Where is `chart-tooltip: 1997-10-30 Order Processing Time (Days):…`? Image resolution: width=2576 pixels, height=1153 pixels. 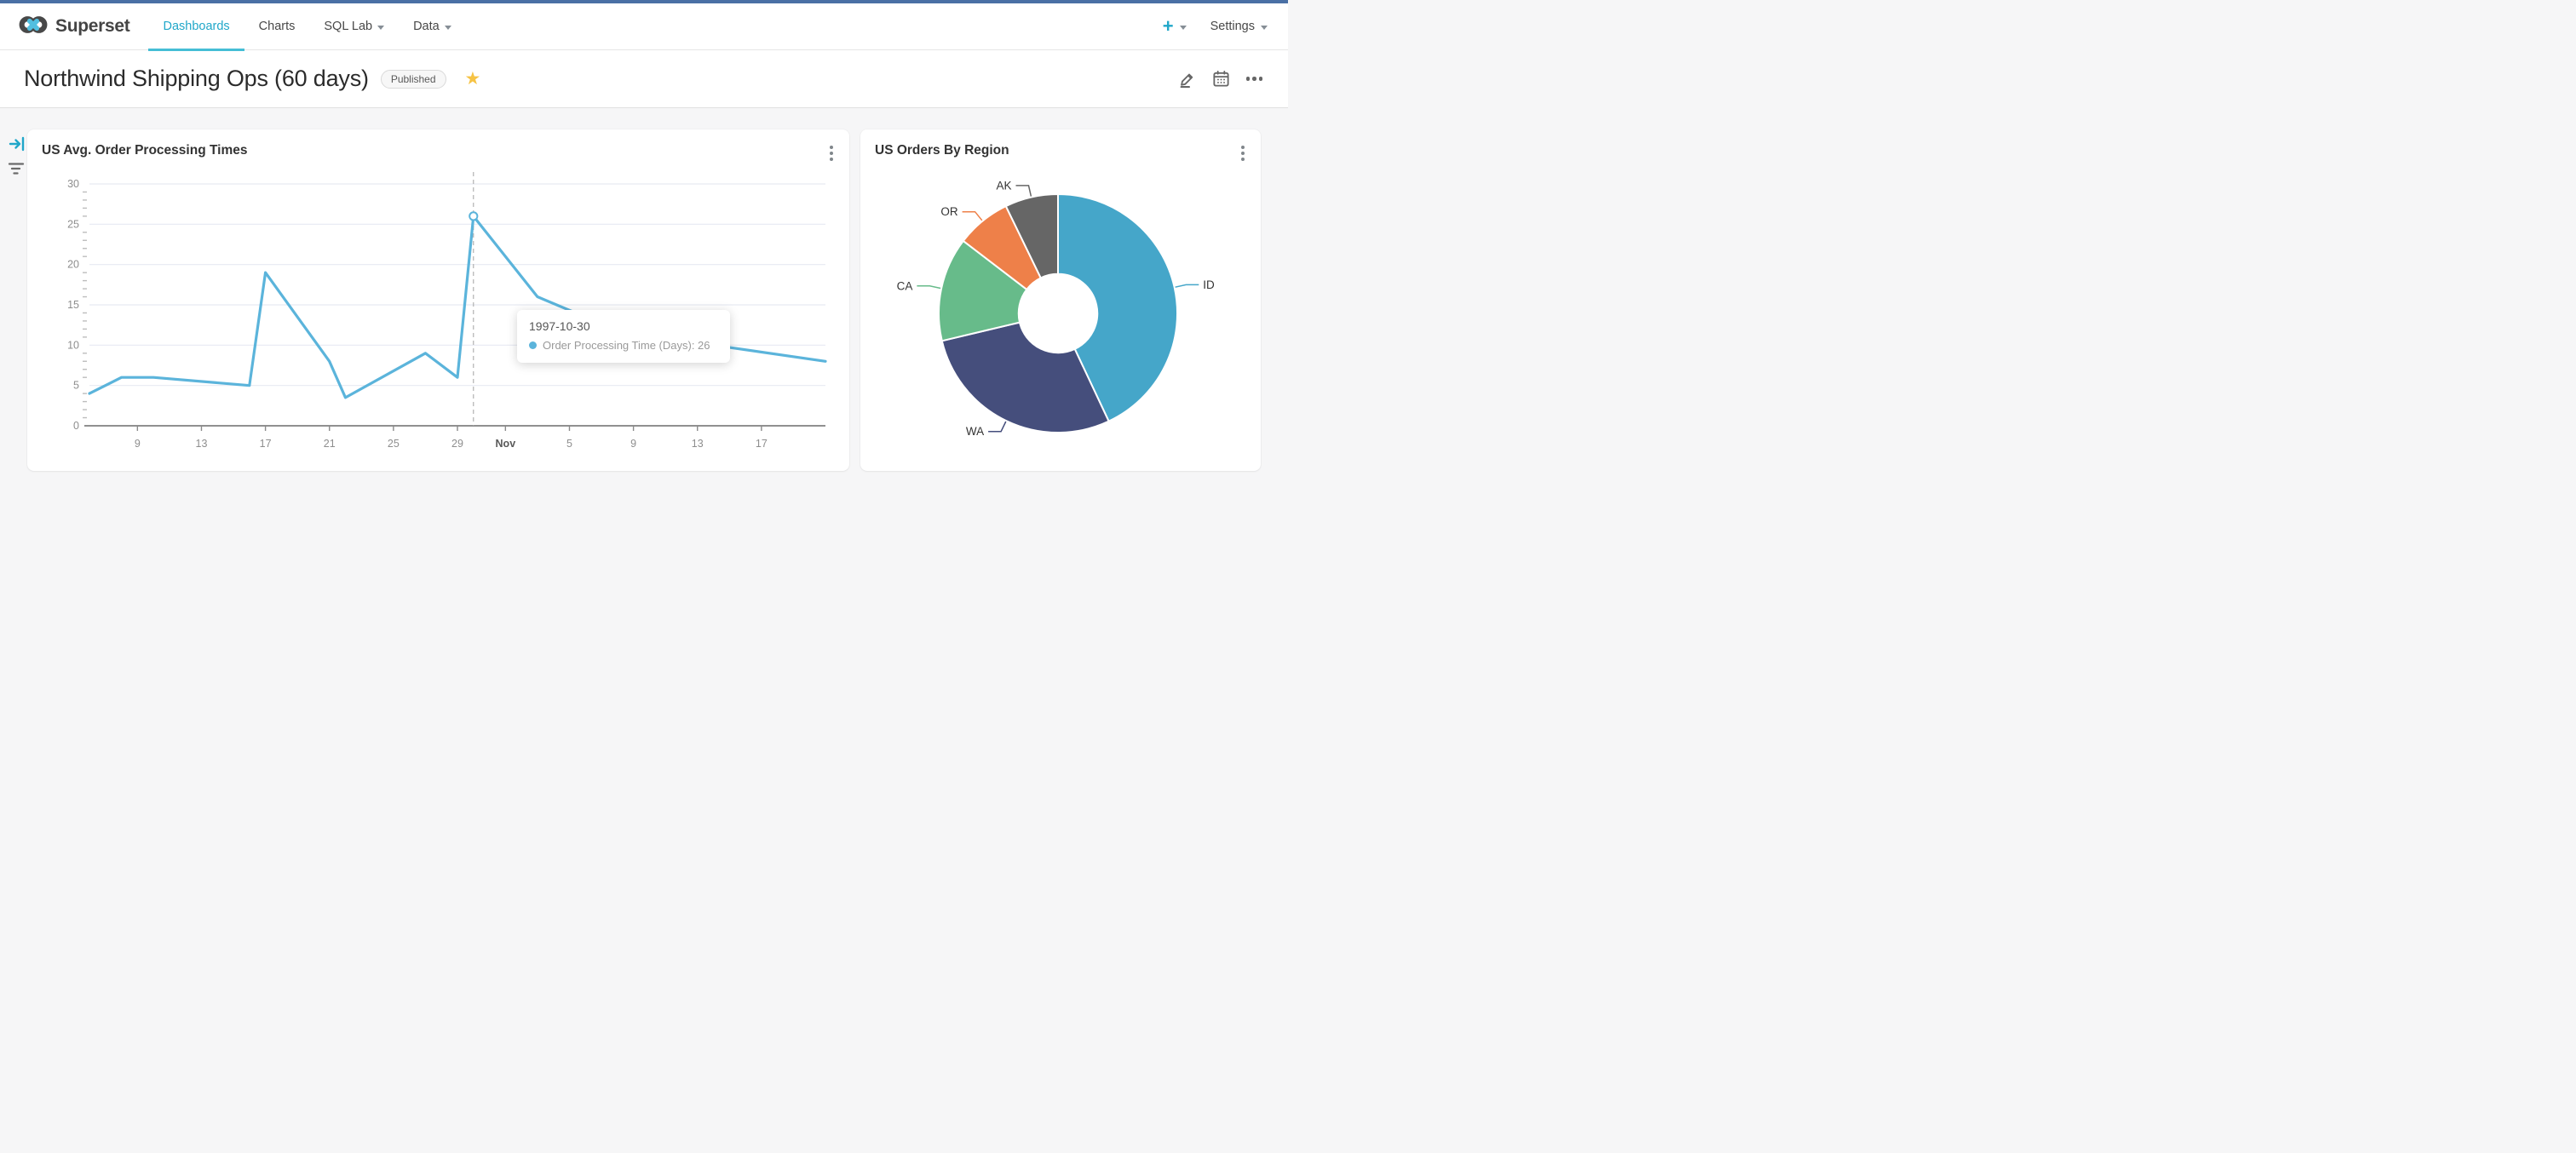
chart-tooltip: 1997-10-30 Order Processing Time (Days):… is located at coordinates (624, 337).